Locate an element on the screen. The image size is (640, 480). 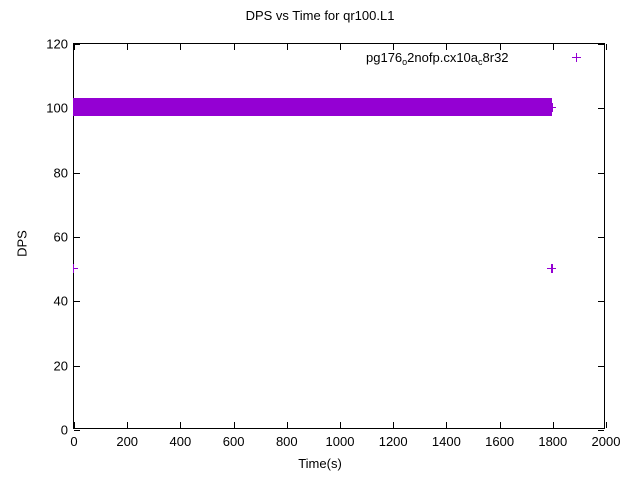
x-tick-label: 1600 is located at coordinates (500, 441).